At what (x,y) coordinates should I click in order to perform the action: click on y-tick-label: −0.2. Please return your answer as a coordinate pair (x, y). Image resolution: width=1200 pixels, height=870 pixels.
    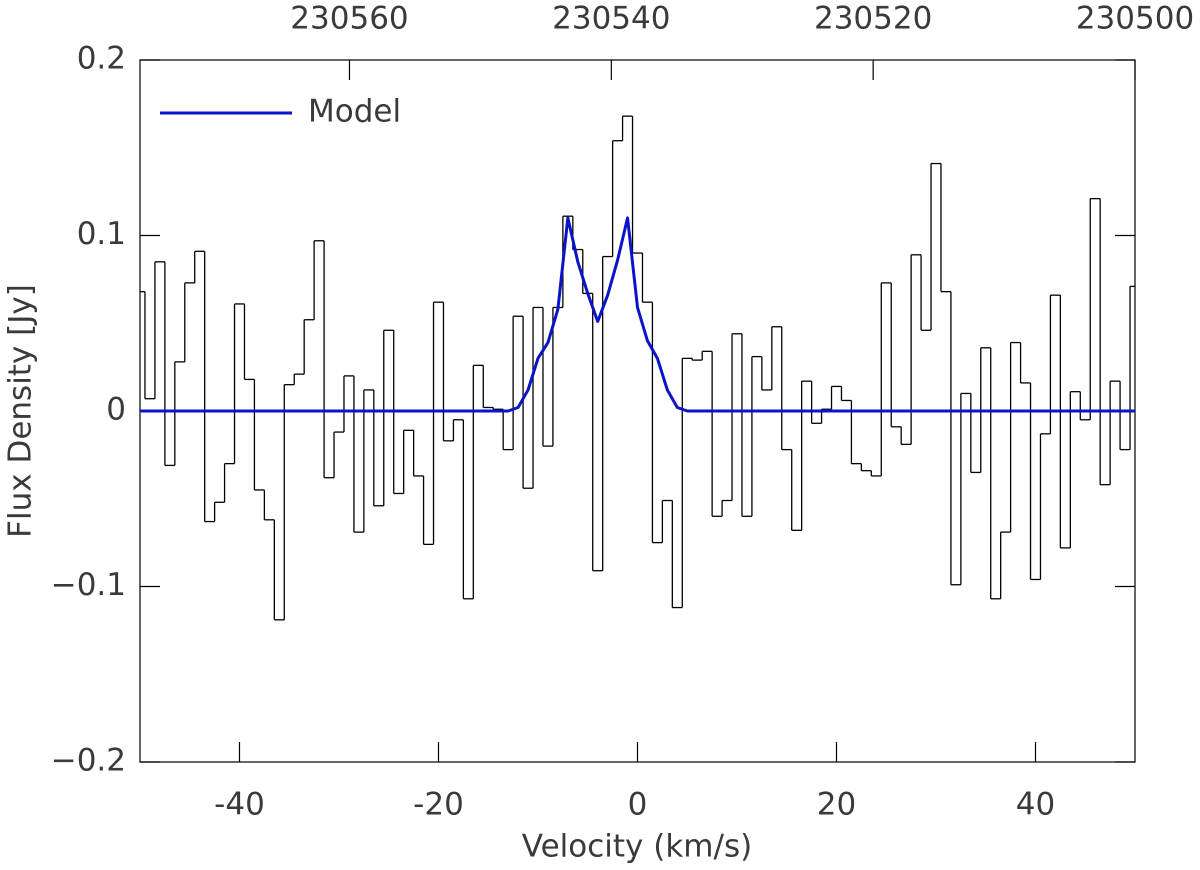
    Looking at the image, I should click on (88, 761).